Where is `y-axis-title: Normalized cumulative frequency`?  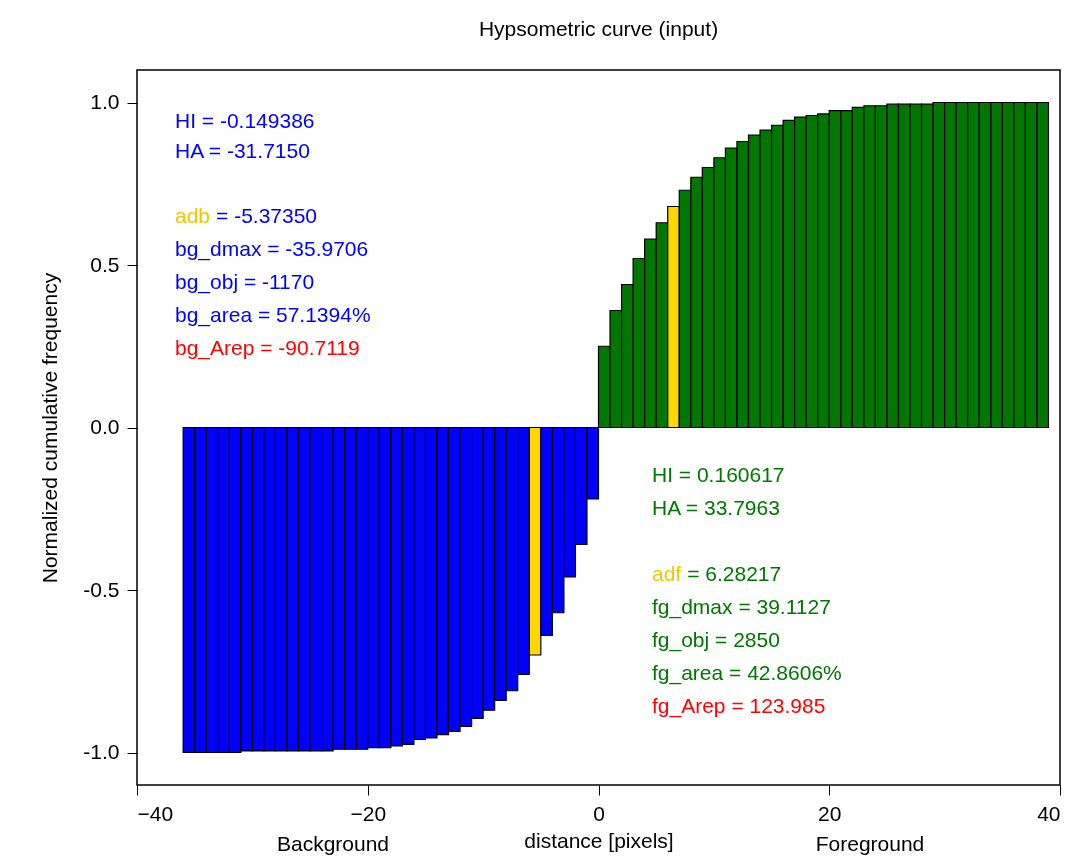 y-axis-title: Normalized cumulative frequency is located at coordinates (50, 428).